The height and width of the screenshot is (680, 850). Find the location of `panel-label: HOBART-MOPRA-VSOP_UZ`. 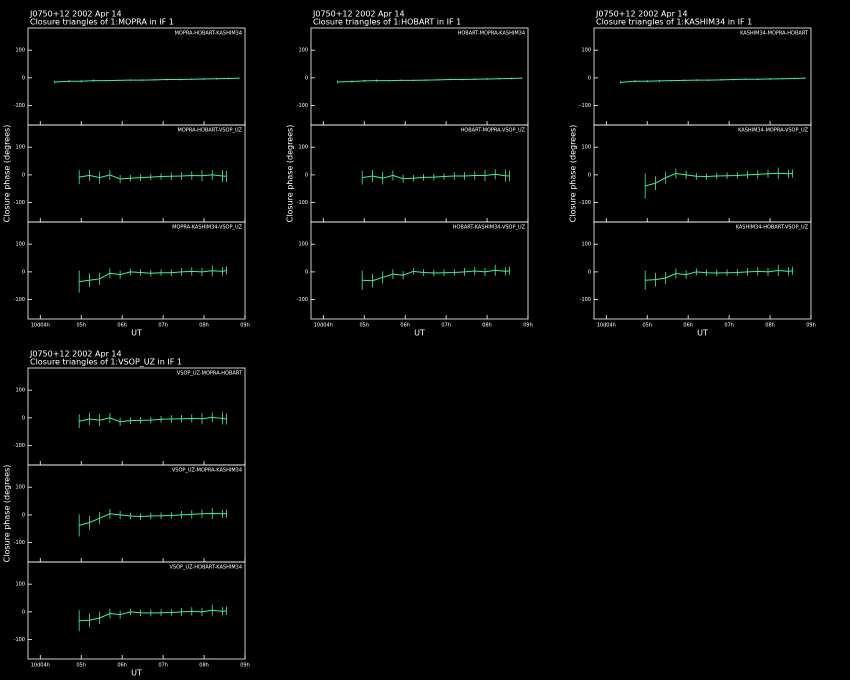

panel-label: HOBART-MOPRA-VSOP_UZ is located at coordinates (493, 131).